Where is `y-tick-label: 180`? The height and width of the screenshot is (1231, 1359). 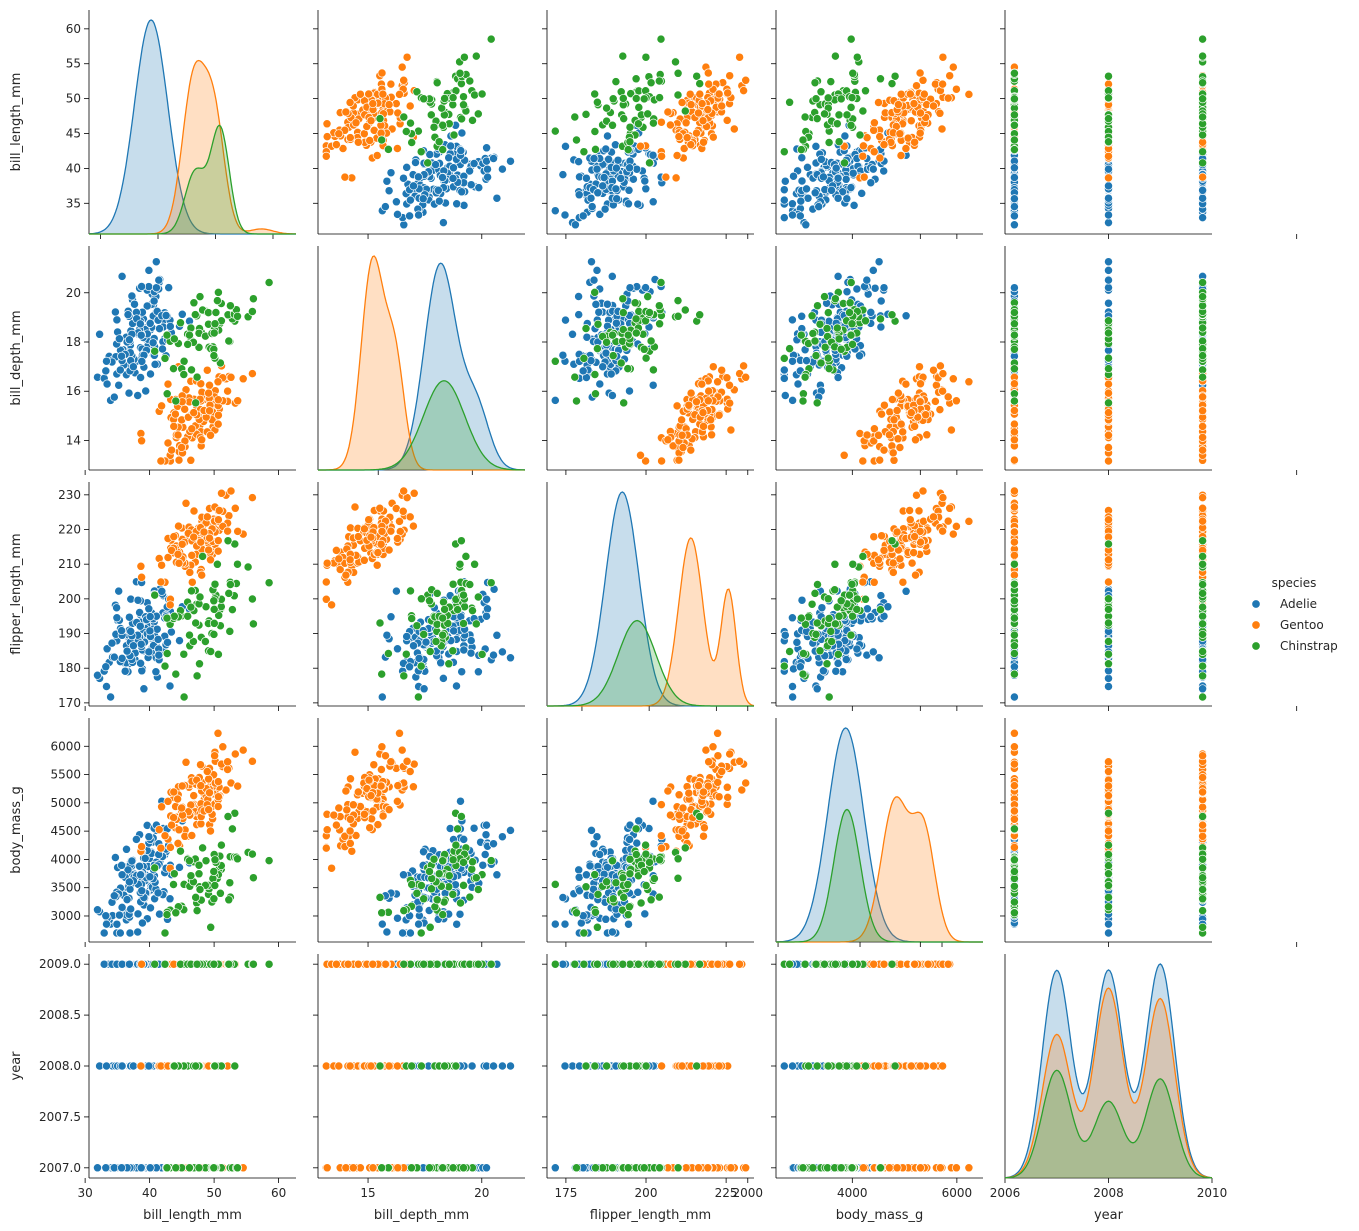
y-tick-label: 180 is located at coordinates (69, 668).